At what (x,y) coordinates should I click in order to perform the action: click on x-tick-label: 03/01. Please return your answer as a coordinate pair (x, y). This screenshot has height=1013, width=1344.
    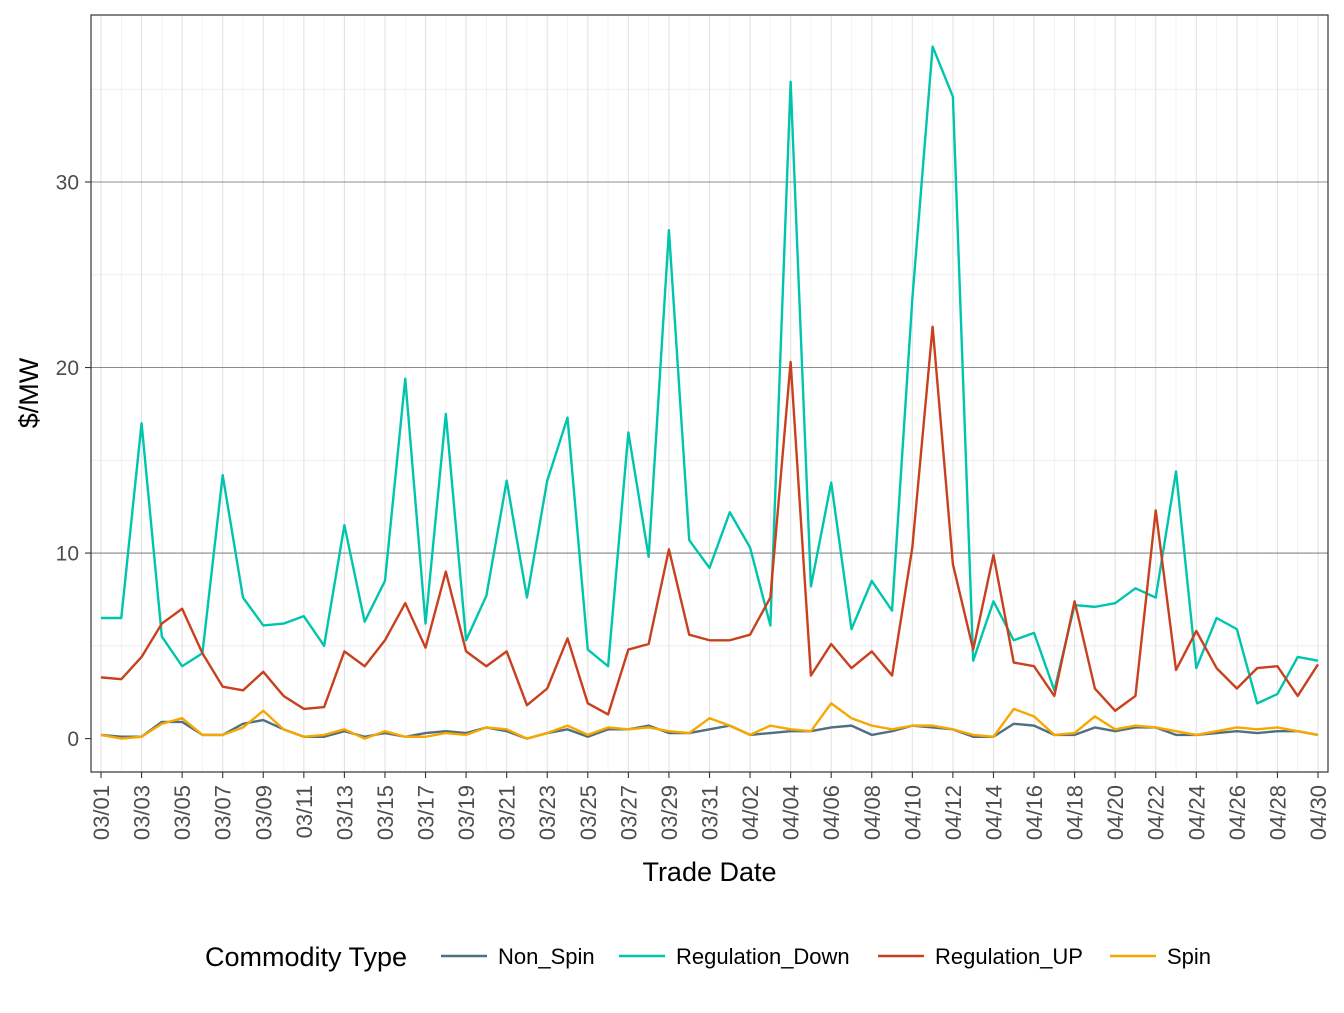
    Looking at the image, I should click on (101, 812).